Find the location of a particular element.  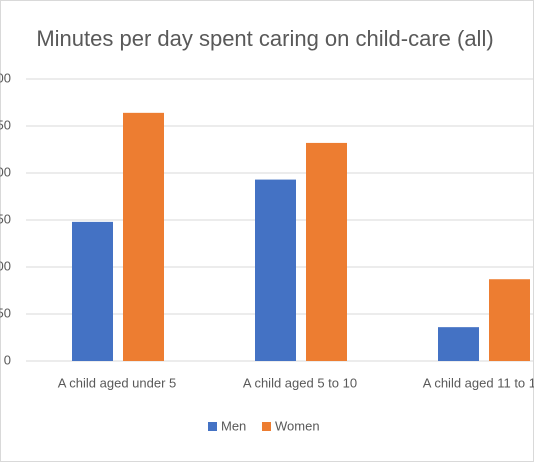

y-tick-label: 150 is located at coordinates (5, 218).